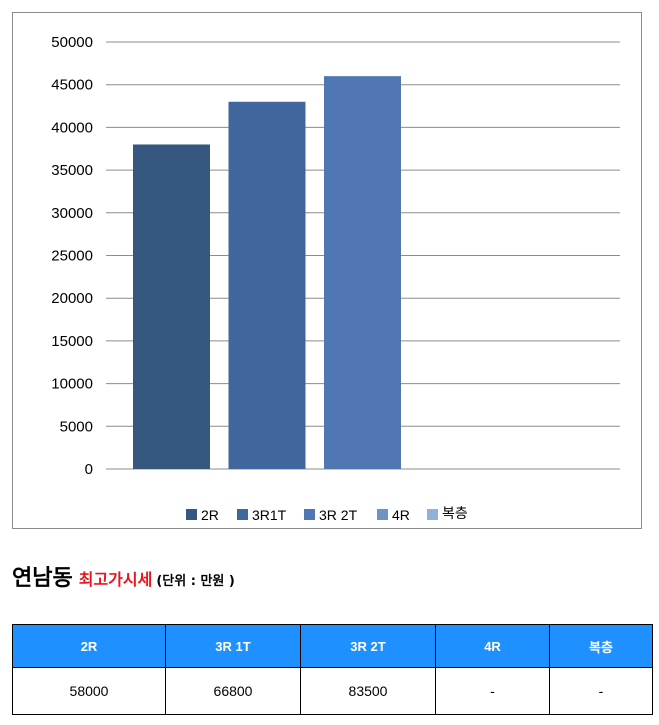 The image size is (659, 725). I want to click on cell-3r-1t: 66800, so click(233, 691).